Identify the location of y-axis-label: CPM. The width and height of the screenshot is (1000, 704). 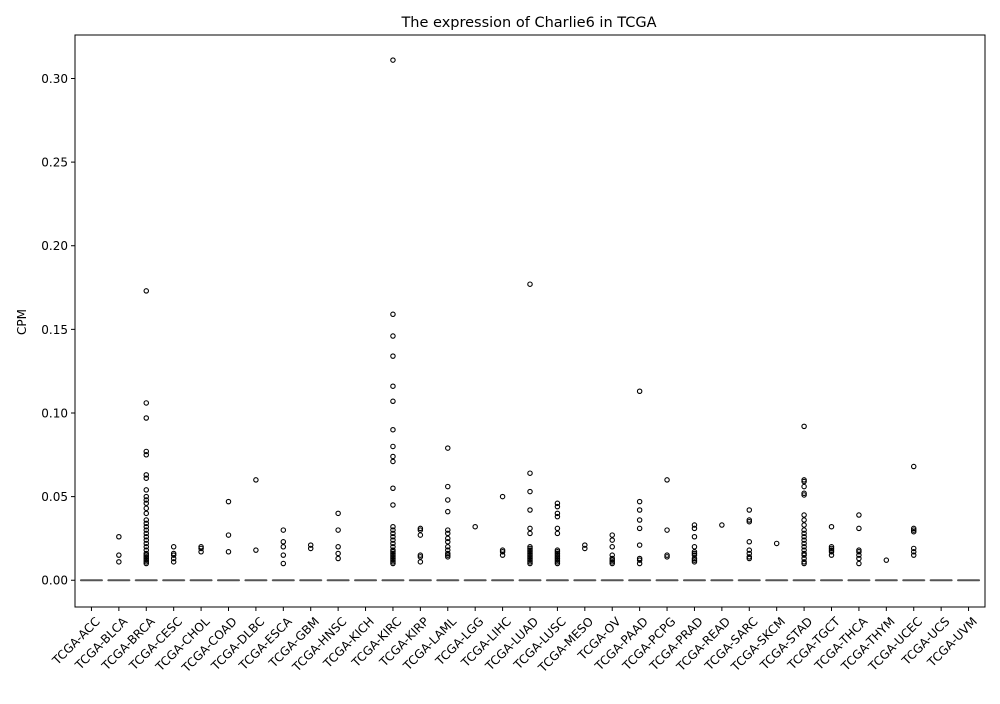
(22, 322).